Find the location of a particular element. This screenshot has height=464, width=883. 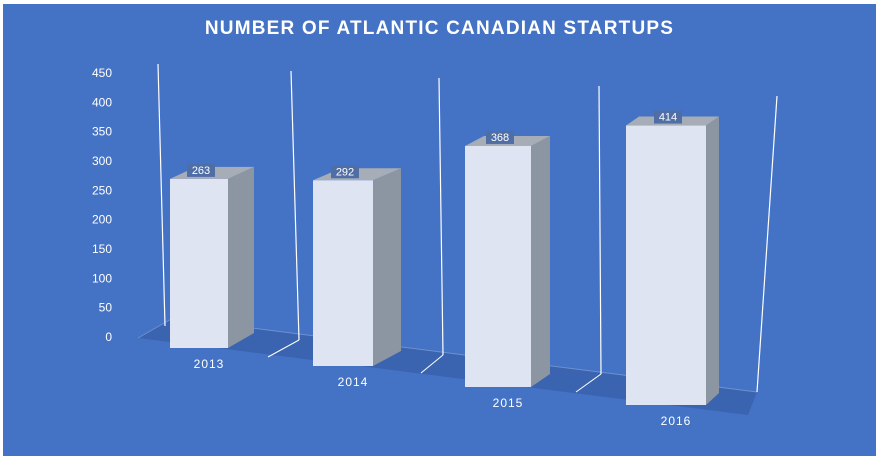

data-label: 414 is located at coordinates (668, 118).